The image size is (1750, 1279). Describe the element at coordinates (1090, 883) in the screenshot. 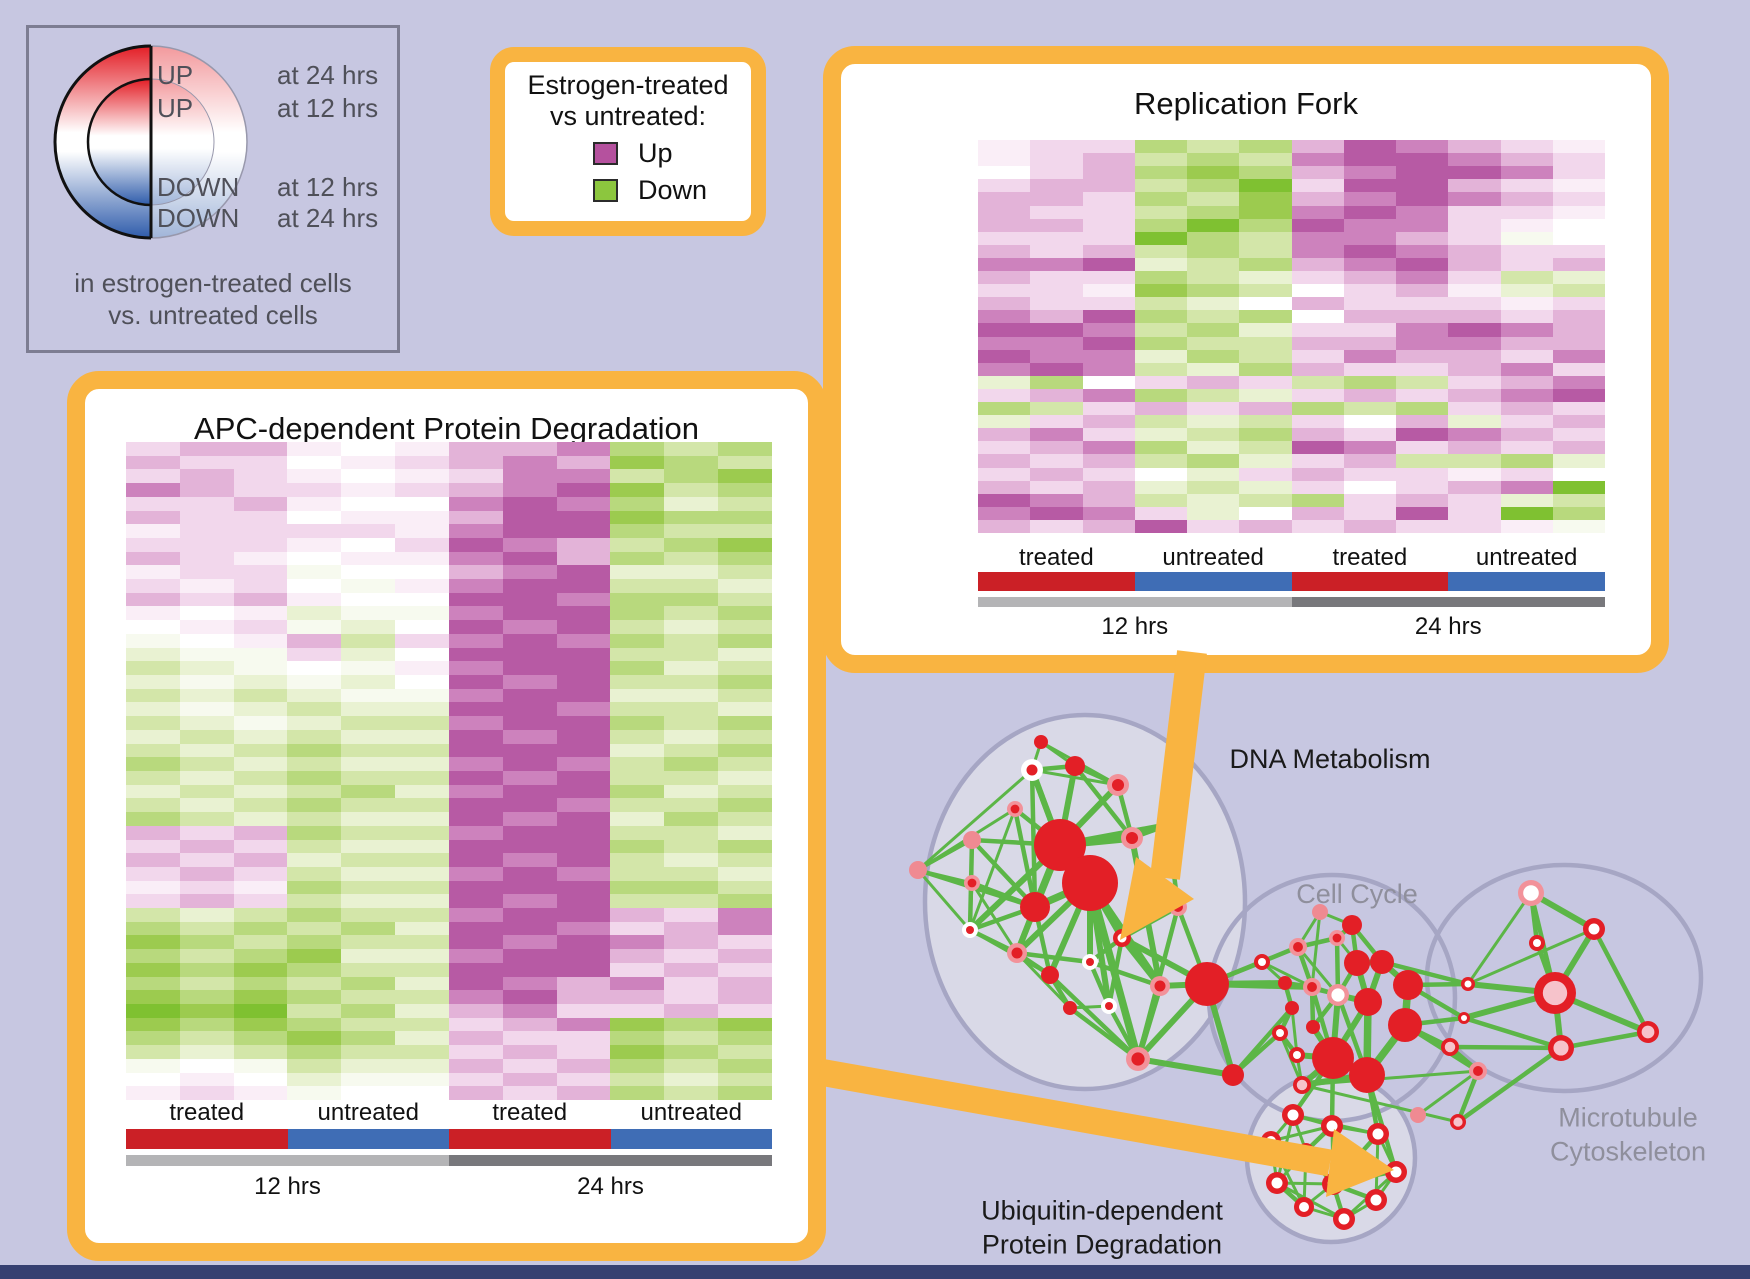

I see `network-node-solid` at that location.